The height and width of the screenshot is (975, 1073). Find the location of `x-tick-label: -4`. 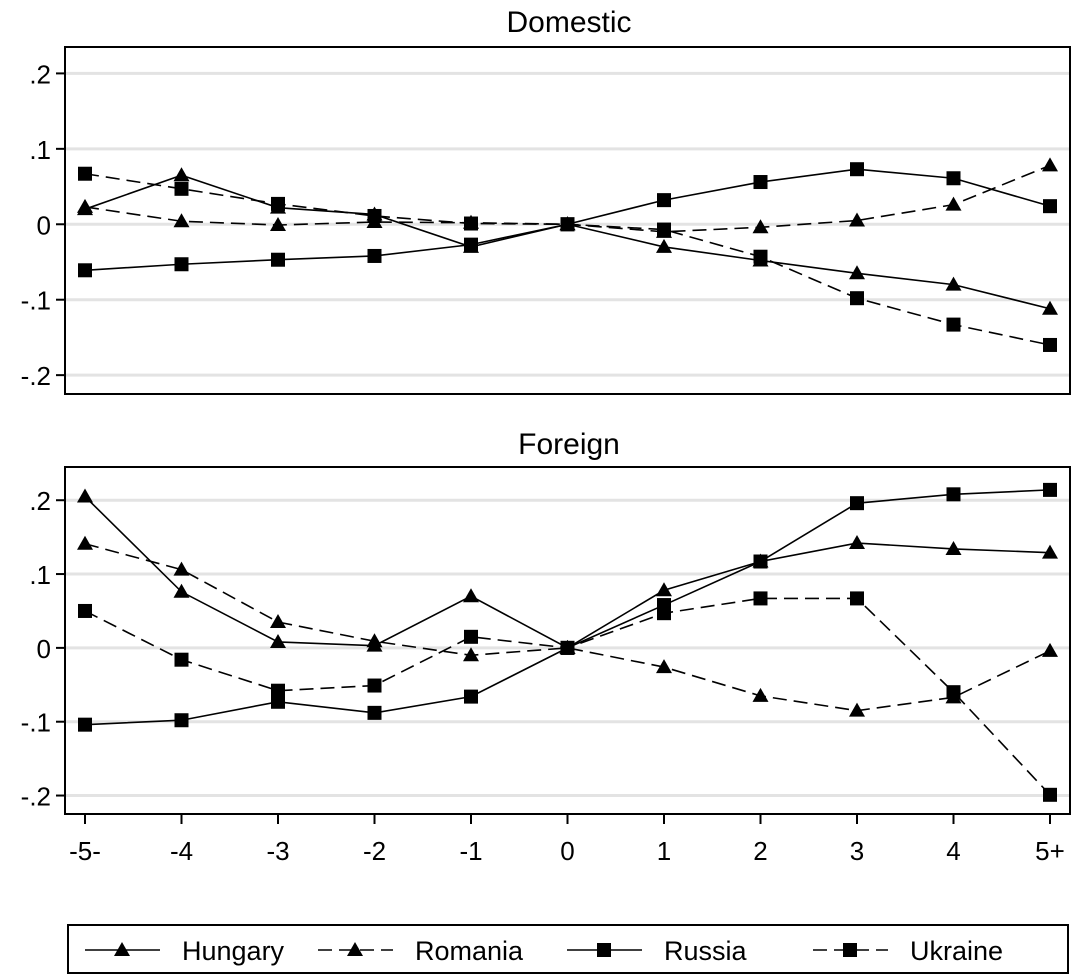

x-tick-label: -4 is located at coordinates (181, 851).